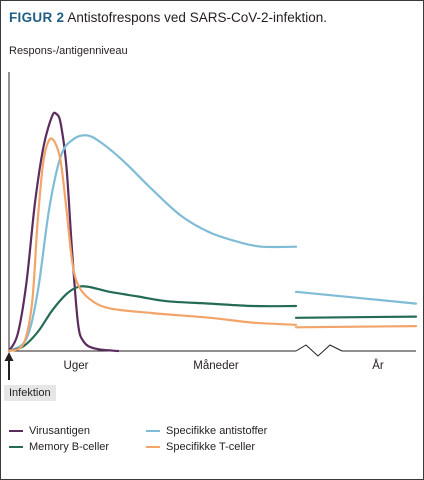 Image resolution: width=424 pixels, height=480 pixels. Describe the element at coordinates (37, 17) in the screenshot. I see `figure-label: FIGUR 2` at that location.